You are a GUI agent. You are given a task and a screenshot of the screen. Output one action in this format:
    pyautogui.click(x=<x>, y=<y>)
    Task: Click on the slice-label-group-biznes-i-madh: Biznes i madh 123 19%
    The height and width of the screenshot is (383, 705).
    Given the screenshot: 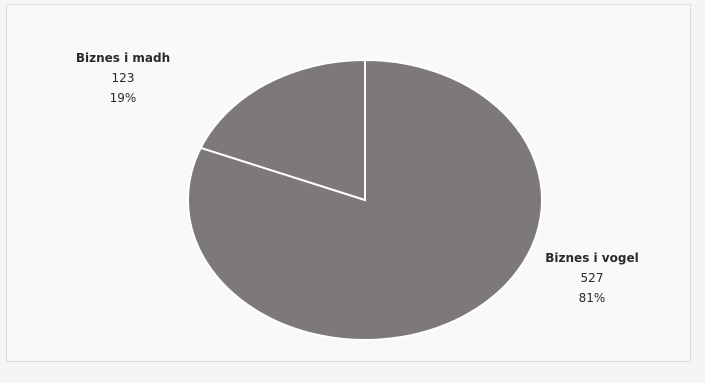 What is the action you would take?
    pyautogui.click(x=123, y=78)
    